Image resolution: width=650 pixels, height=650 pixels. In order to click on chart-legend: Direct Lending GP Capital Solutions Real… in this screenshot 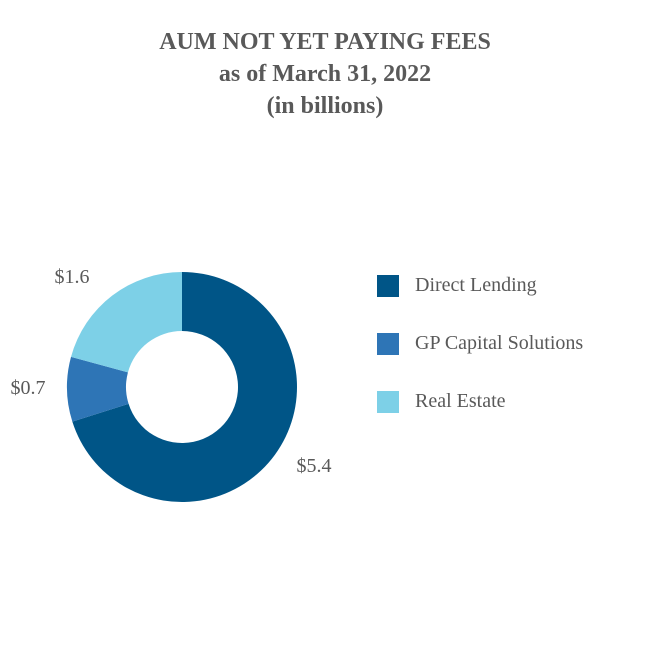, I will do `click(480, 344)`.